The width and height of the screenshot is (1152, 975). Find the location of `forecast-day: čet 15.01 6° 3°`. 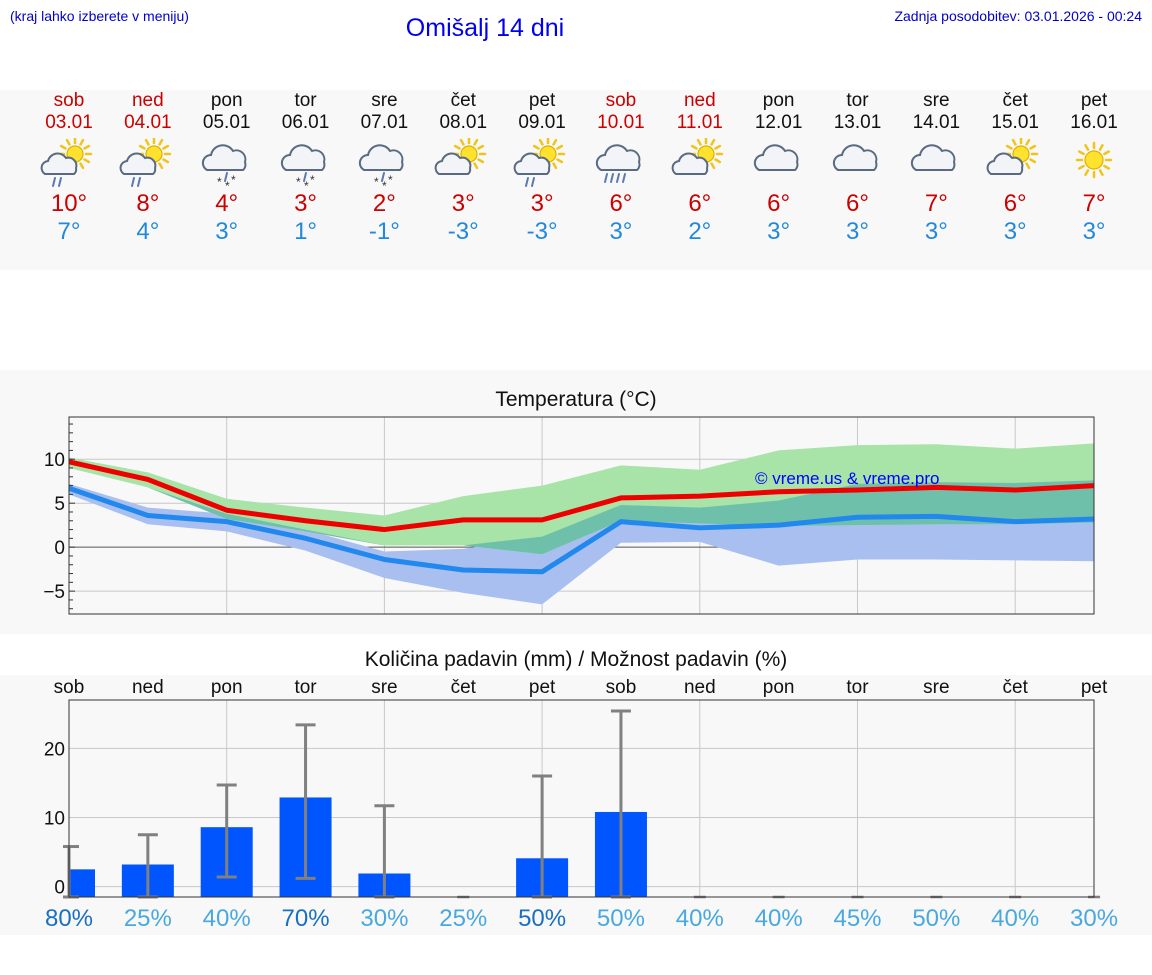

forecast-day: čet 15.01 6° 3° is located at coordinates (1015, 168).